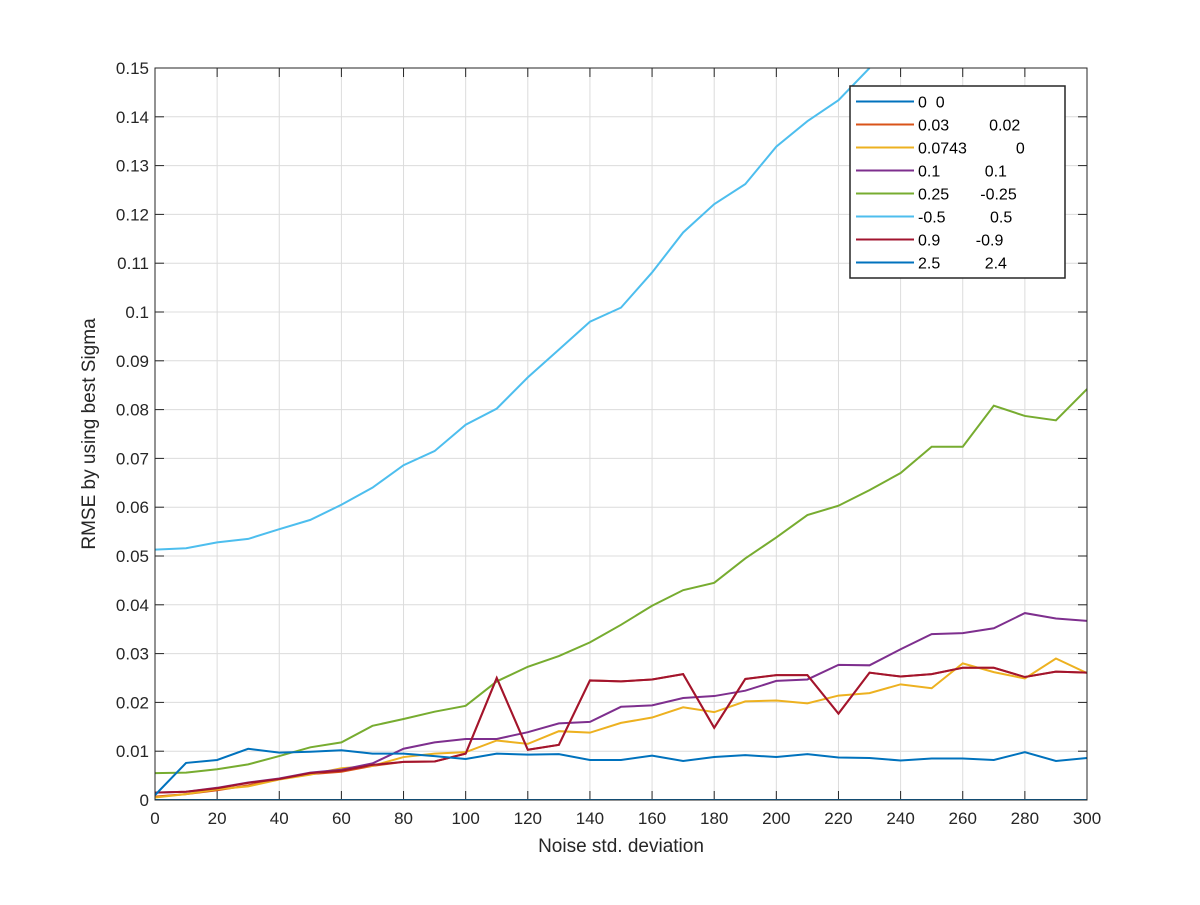  I want to click on x-tick-label: 260, so click(963, 818).